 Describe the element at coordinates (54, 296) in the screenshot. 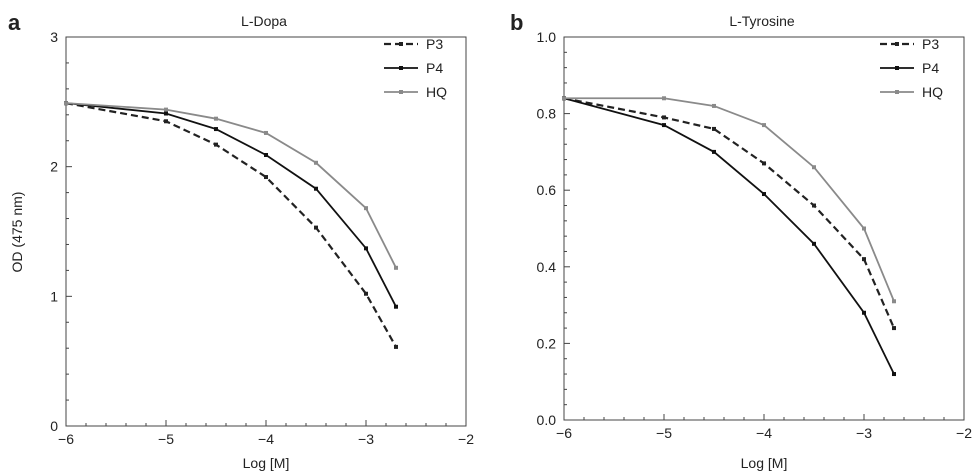

I see `y-tick-label: 1` at that location.